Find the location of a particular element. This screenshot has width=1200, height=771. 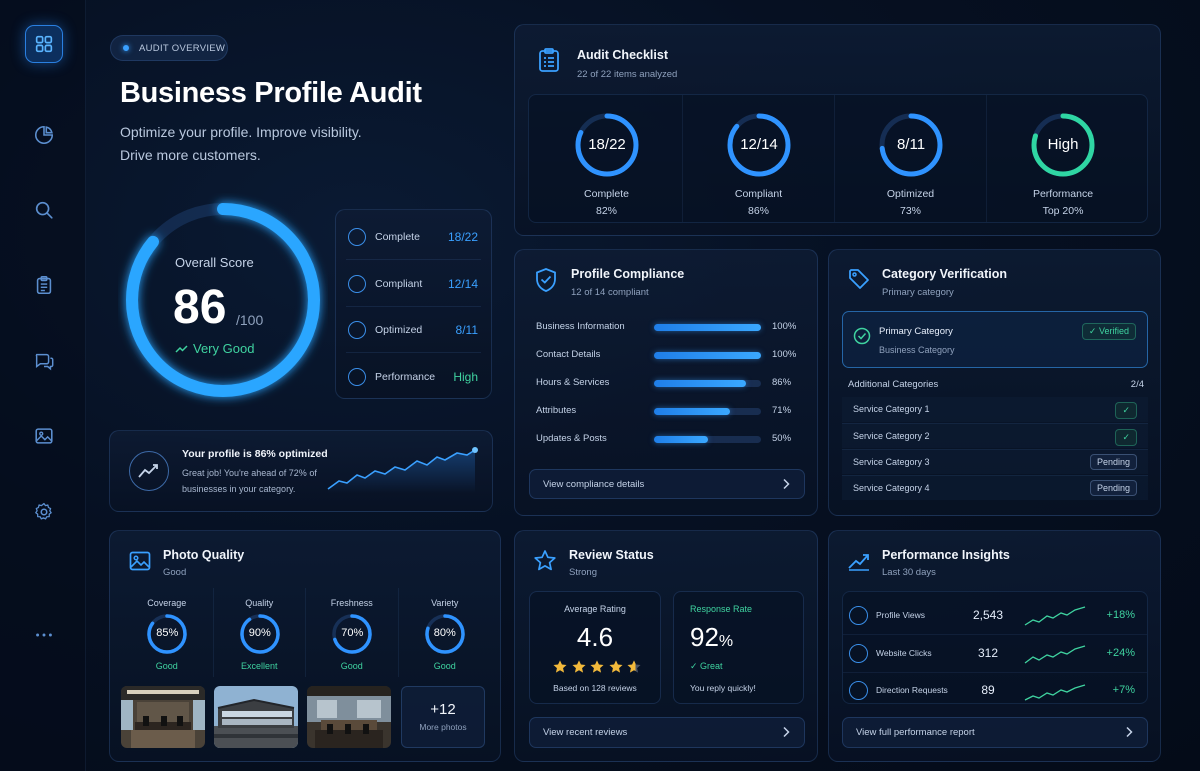

more-photos-button: +12 More photos is located at coordinates (443, 717).